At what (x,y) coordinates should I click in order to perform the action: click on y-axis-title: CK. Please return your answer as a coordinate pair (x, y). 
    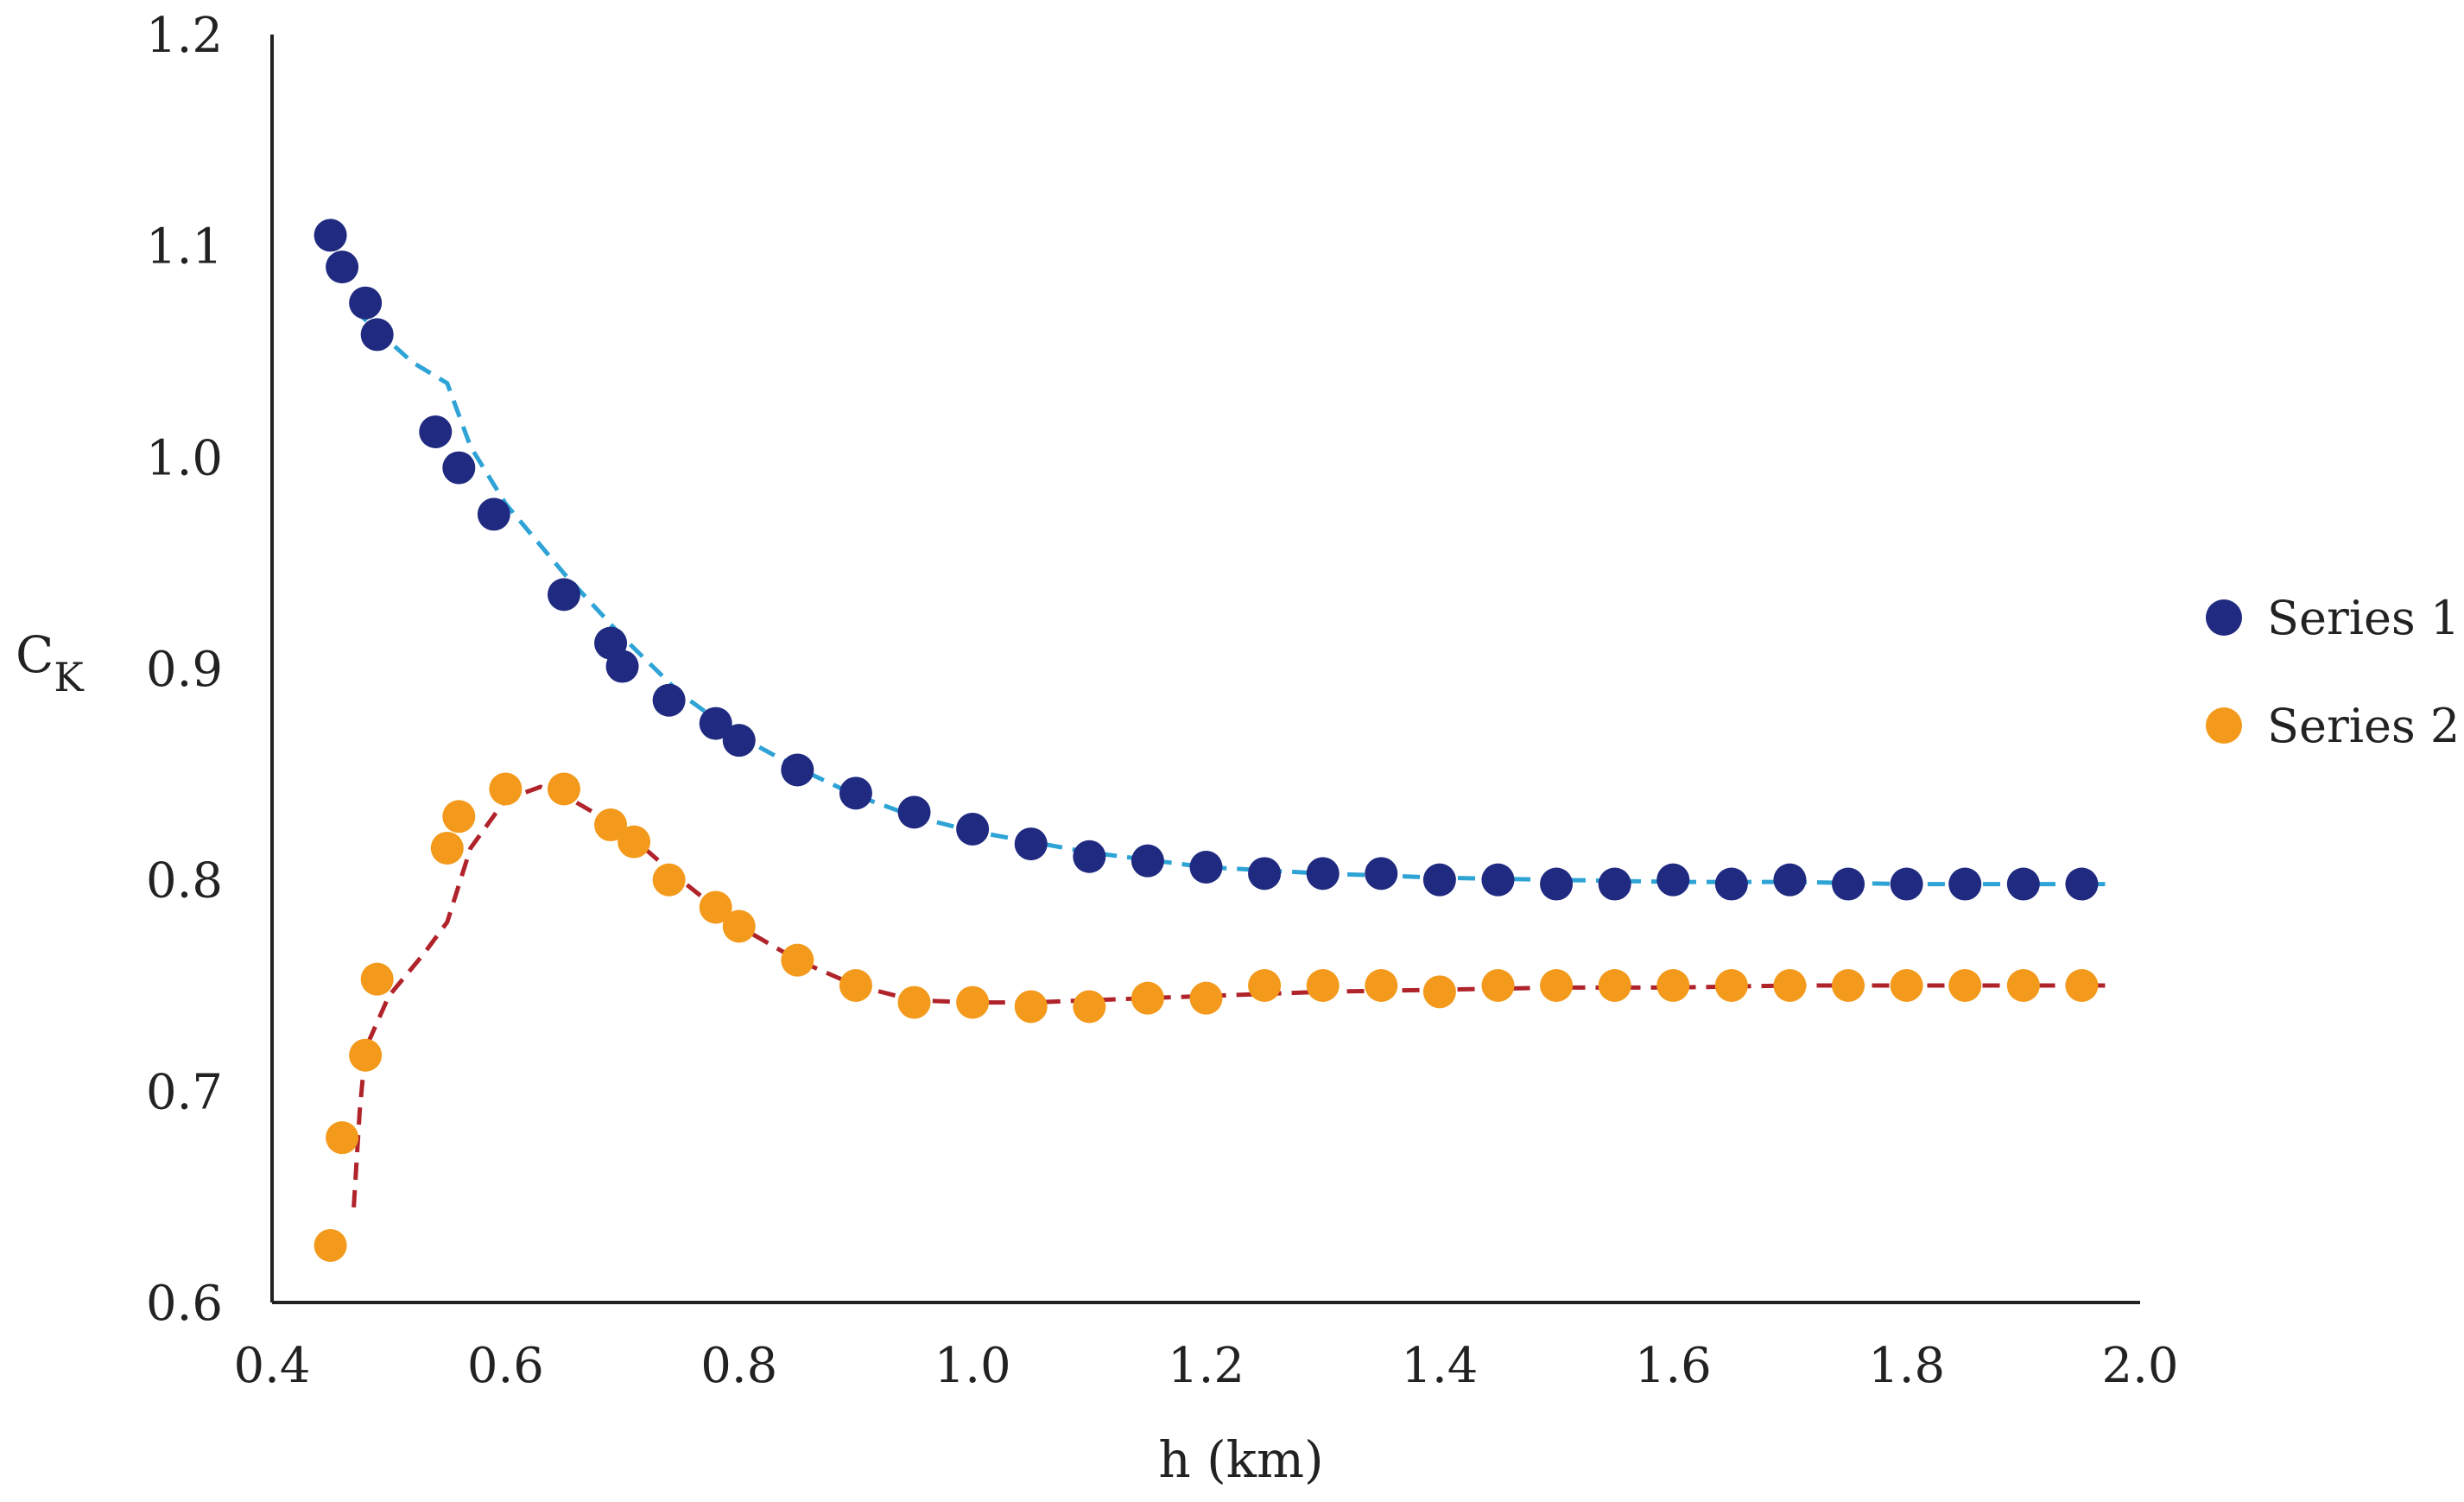
    Looking at the image, I should click on (50, 662).